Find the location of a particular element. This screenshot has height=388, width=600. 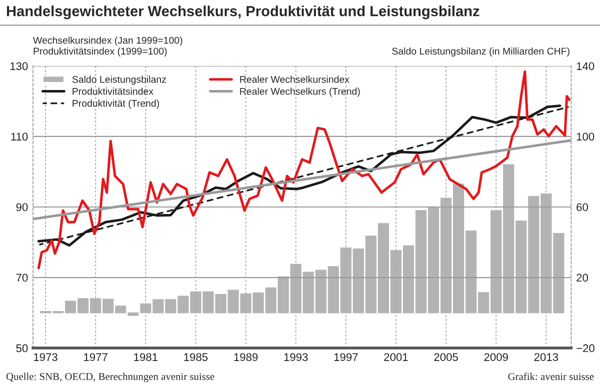

y2-tick-label: −20 is located at coordinates (585, 348).